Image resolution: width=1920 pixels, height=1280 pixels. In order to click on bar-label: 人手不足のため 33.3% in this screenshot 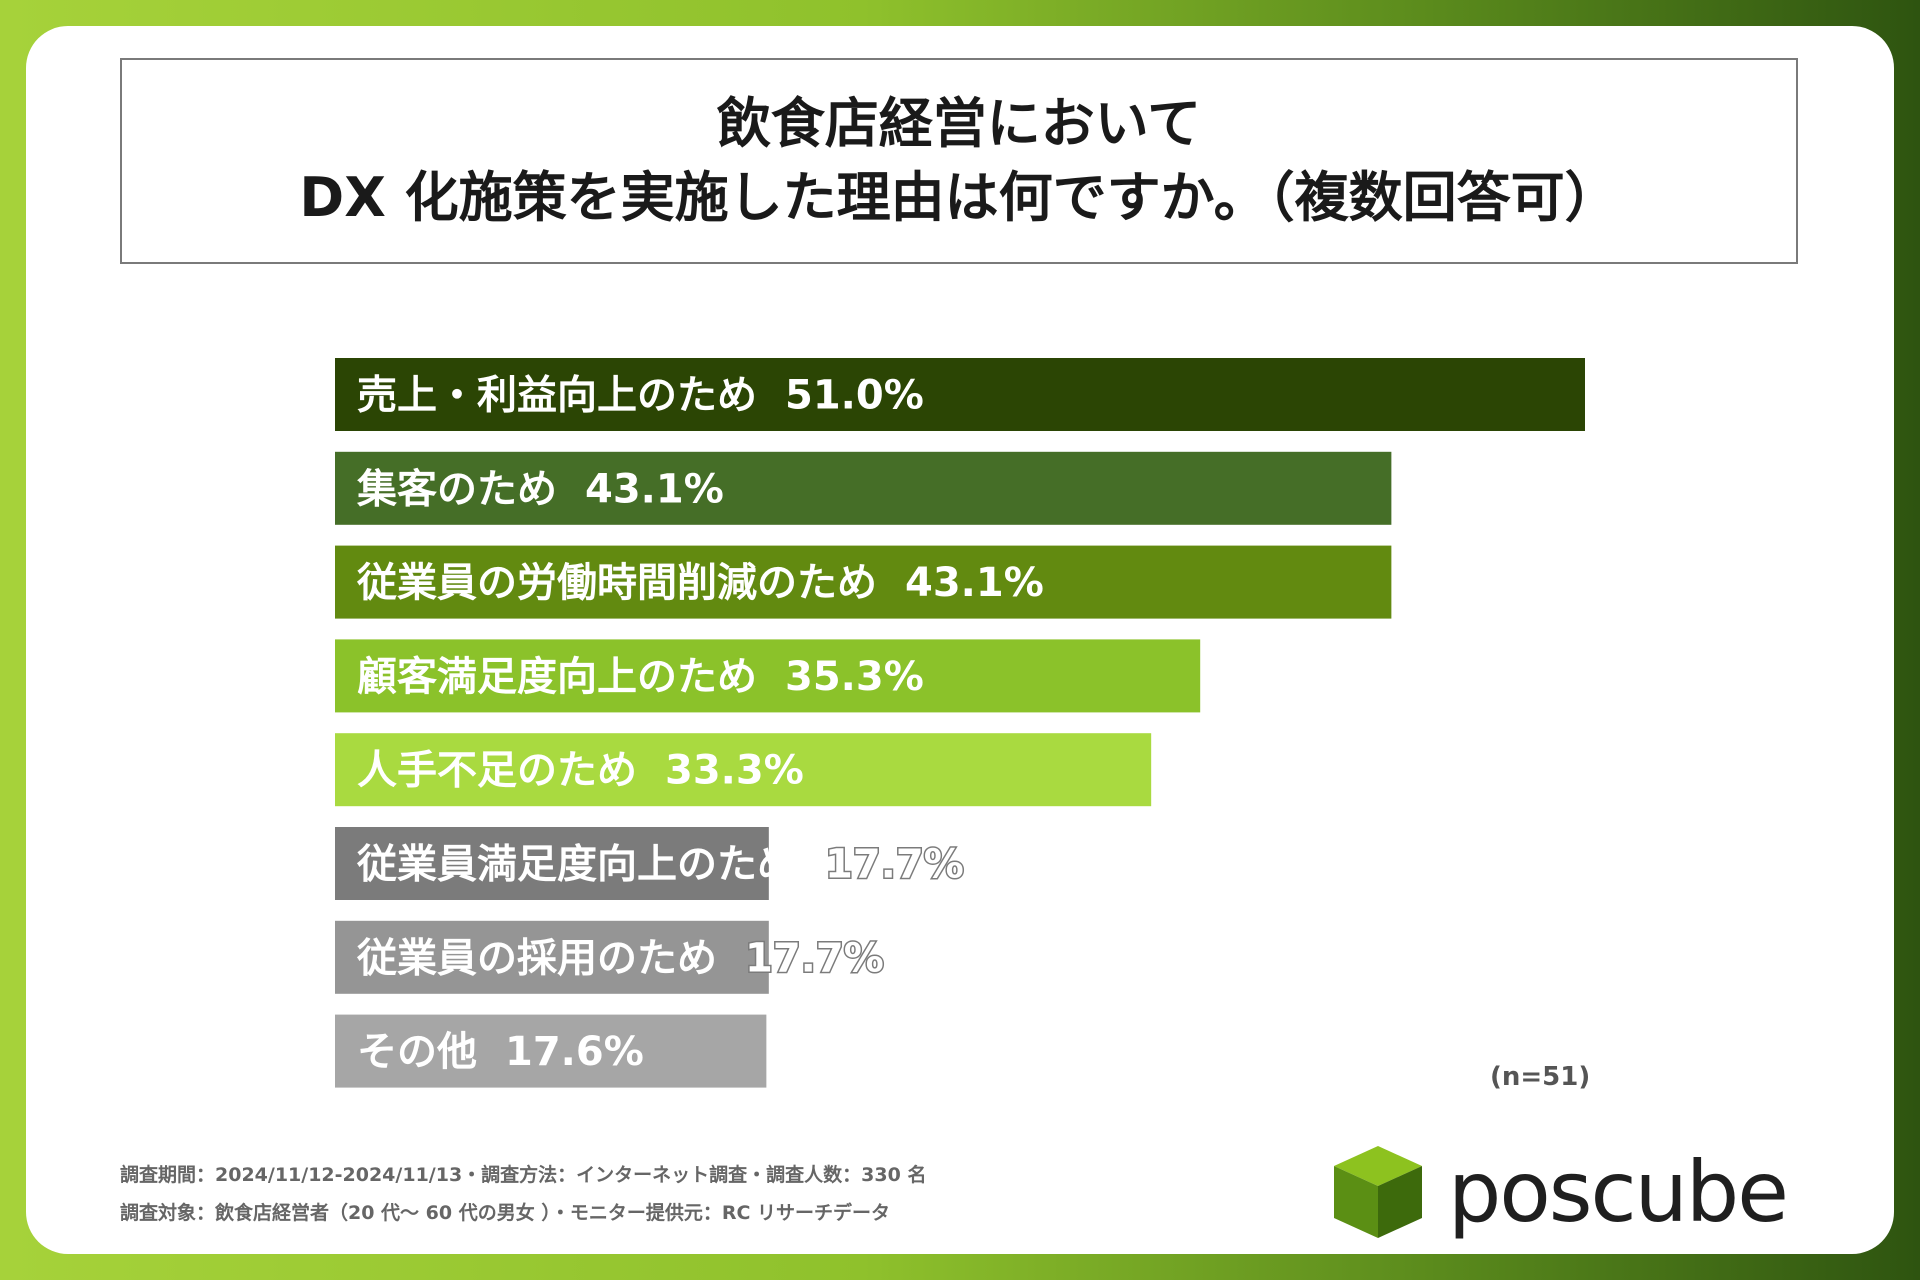, I will do `click(580, 771)`.